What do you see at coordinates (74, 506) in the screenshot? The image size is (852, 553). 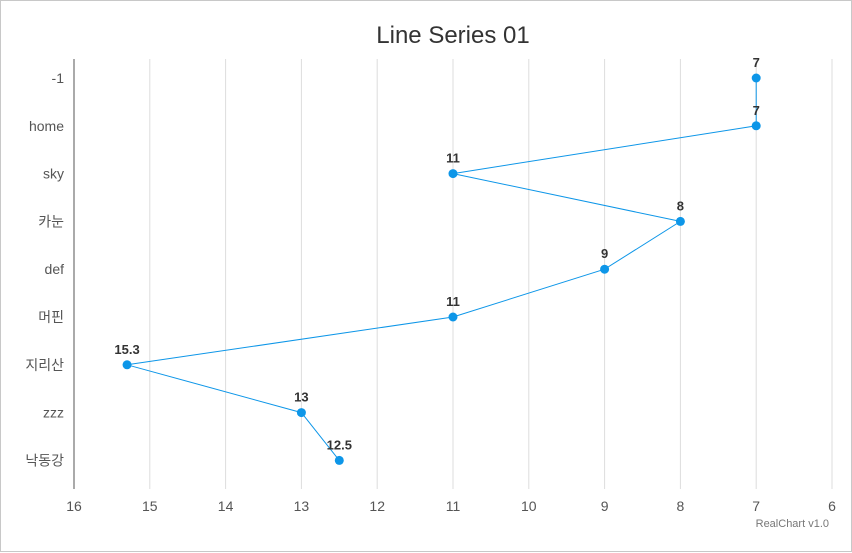 I see `value-tick-label: 16` at bounding box center [74, 506].